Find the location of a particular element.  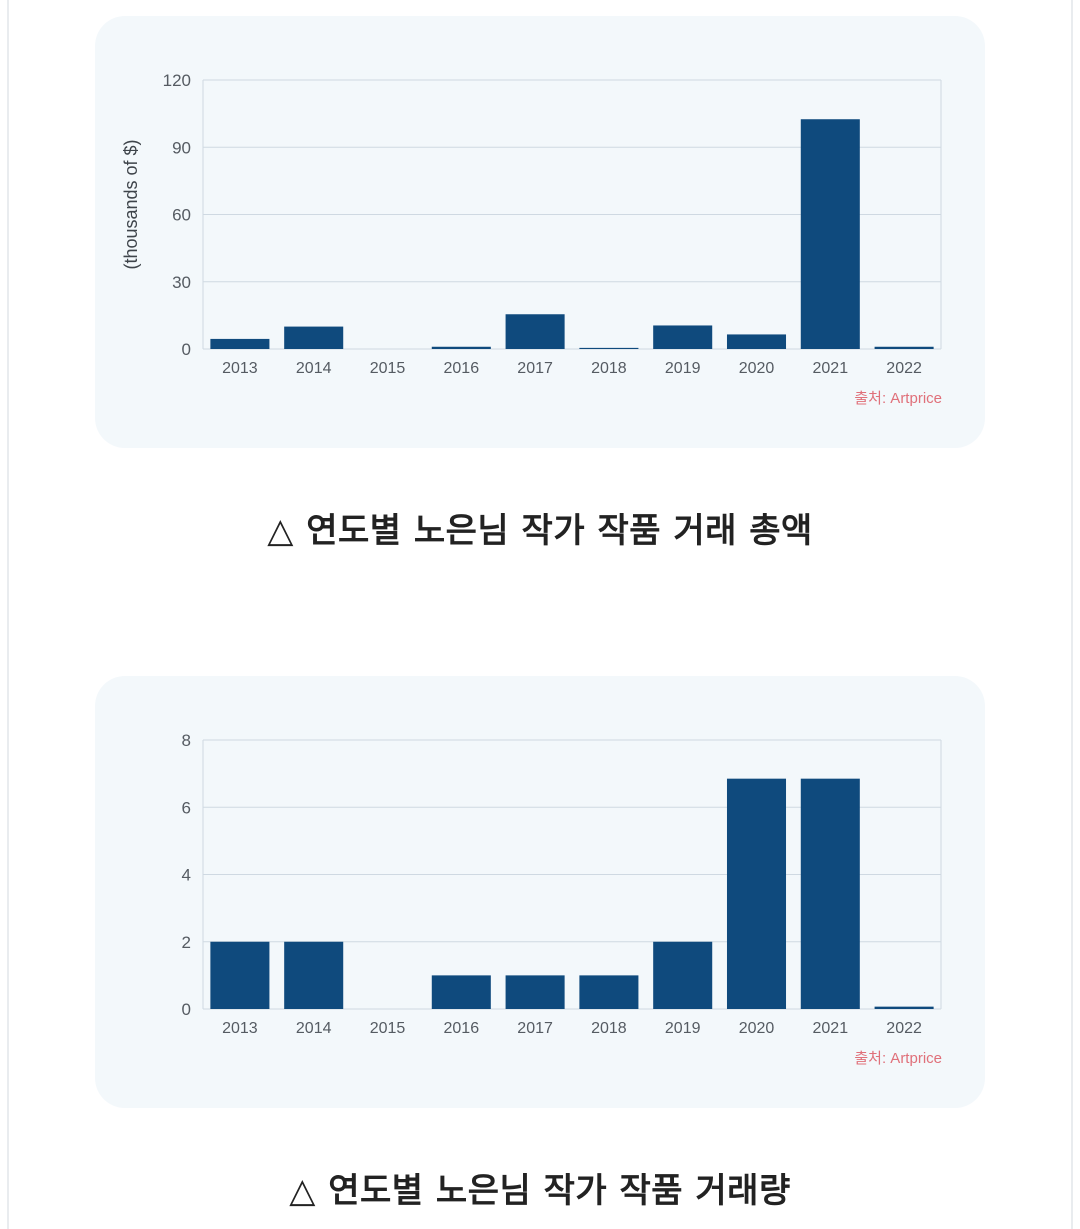

y-tick-label: 60 is located at coordinates (181, 215).